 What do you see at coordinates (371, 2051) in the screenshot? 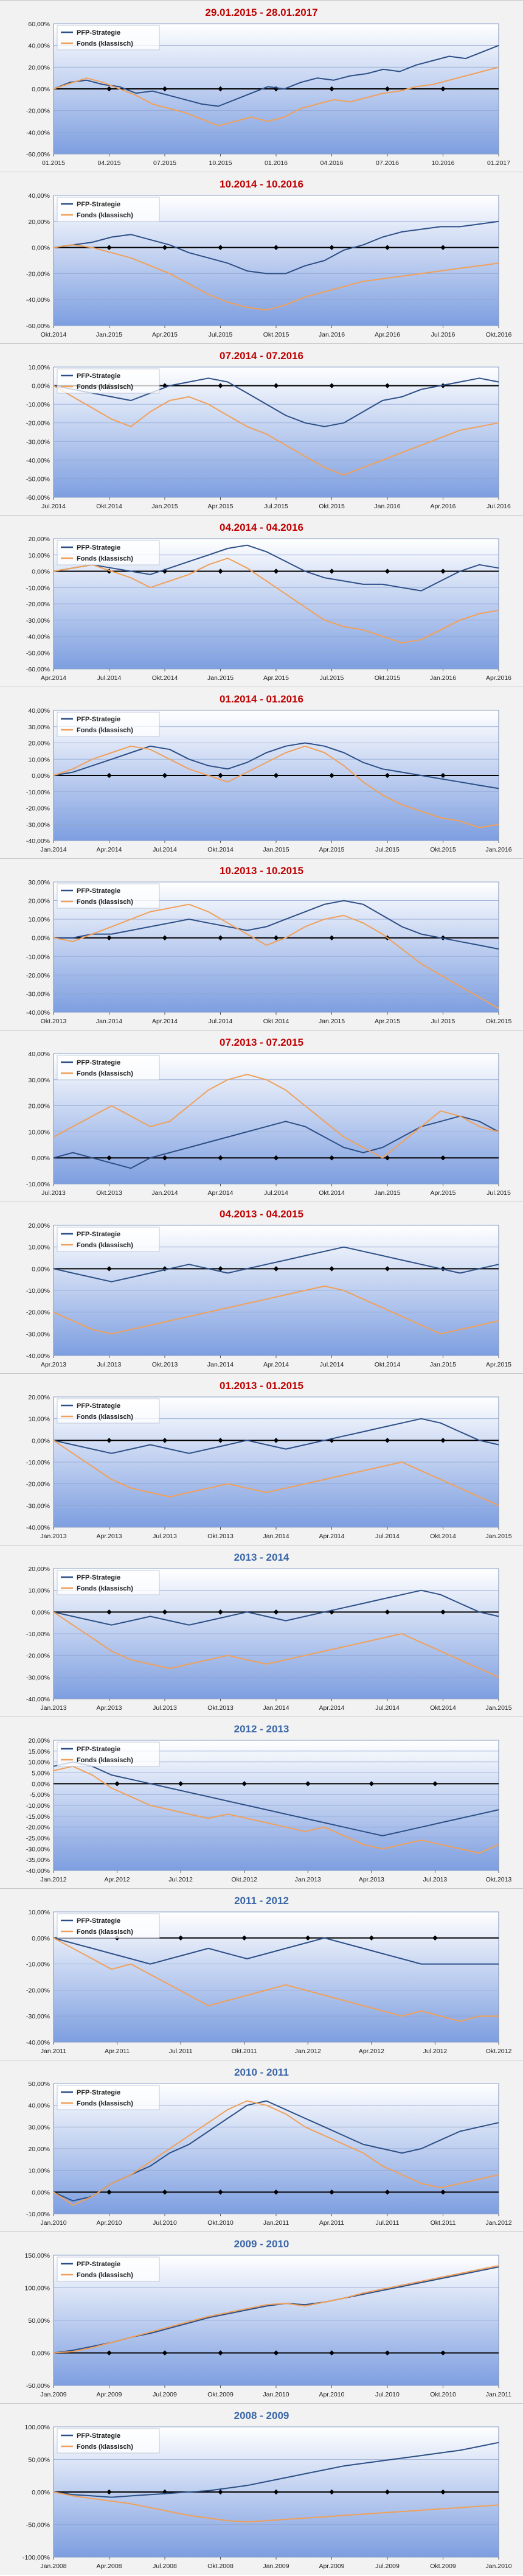
I see `x-tick-label: Apr.2012` at bounding box center [371, 2051].